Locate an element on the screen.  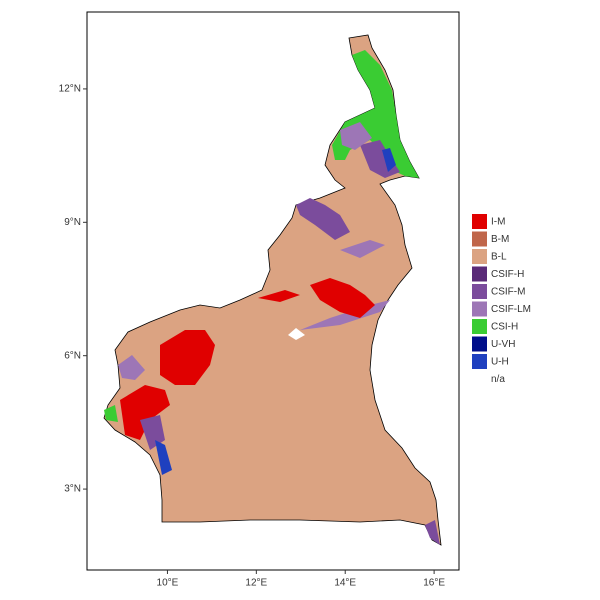
legend-label: B-M is located at coordinates (500, 239).